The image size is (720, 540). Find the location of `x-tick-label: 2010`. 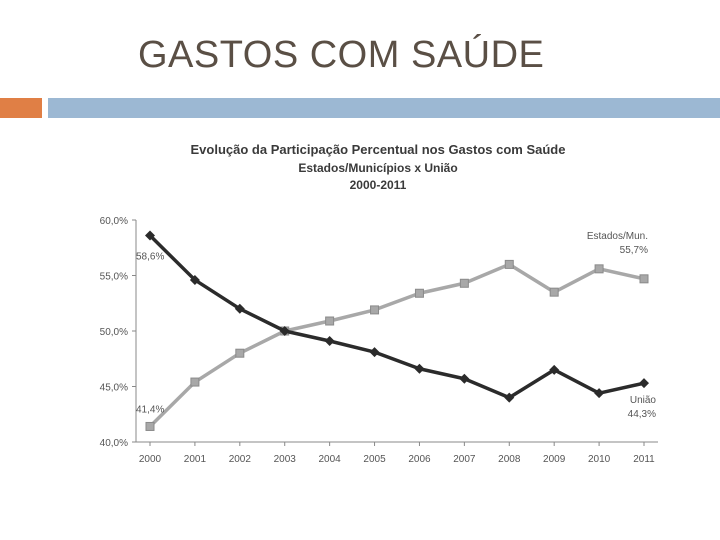

x-tick-label: 2010 is located at coordinates (599, 459).